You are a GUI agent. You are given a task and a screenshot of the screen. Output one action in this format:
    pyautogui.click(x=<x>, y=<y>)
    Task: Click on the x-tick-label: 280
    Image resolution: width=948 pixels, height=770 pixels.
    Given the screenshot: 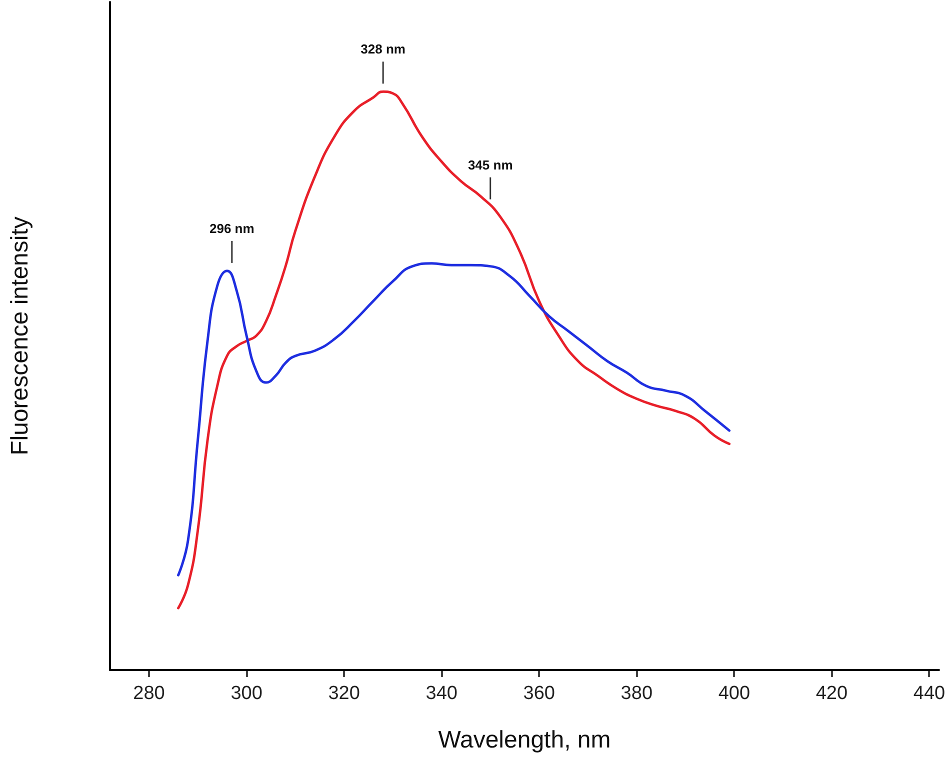 What is the action you would take?
    pyautogui.click(x=149, y=693)
    